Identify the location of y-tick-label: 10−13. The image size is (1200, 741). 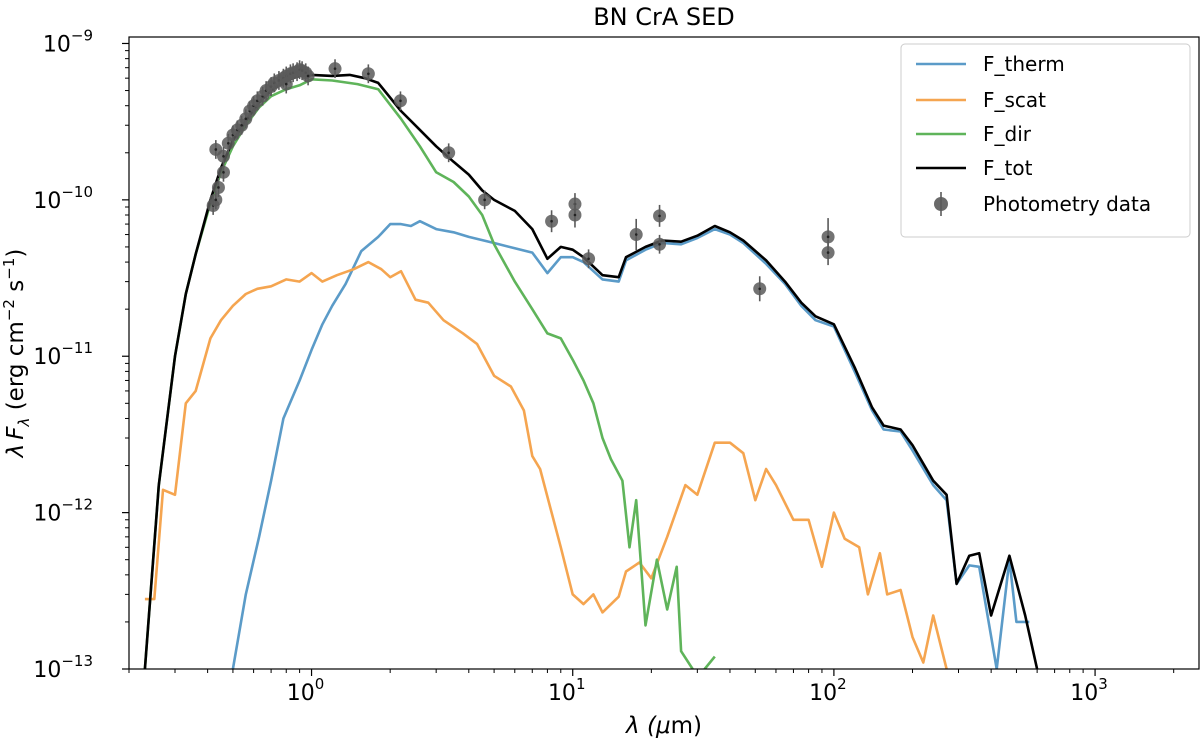
(63, 667).